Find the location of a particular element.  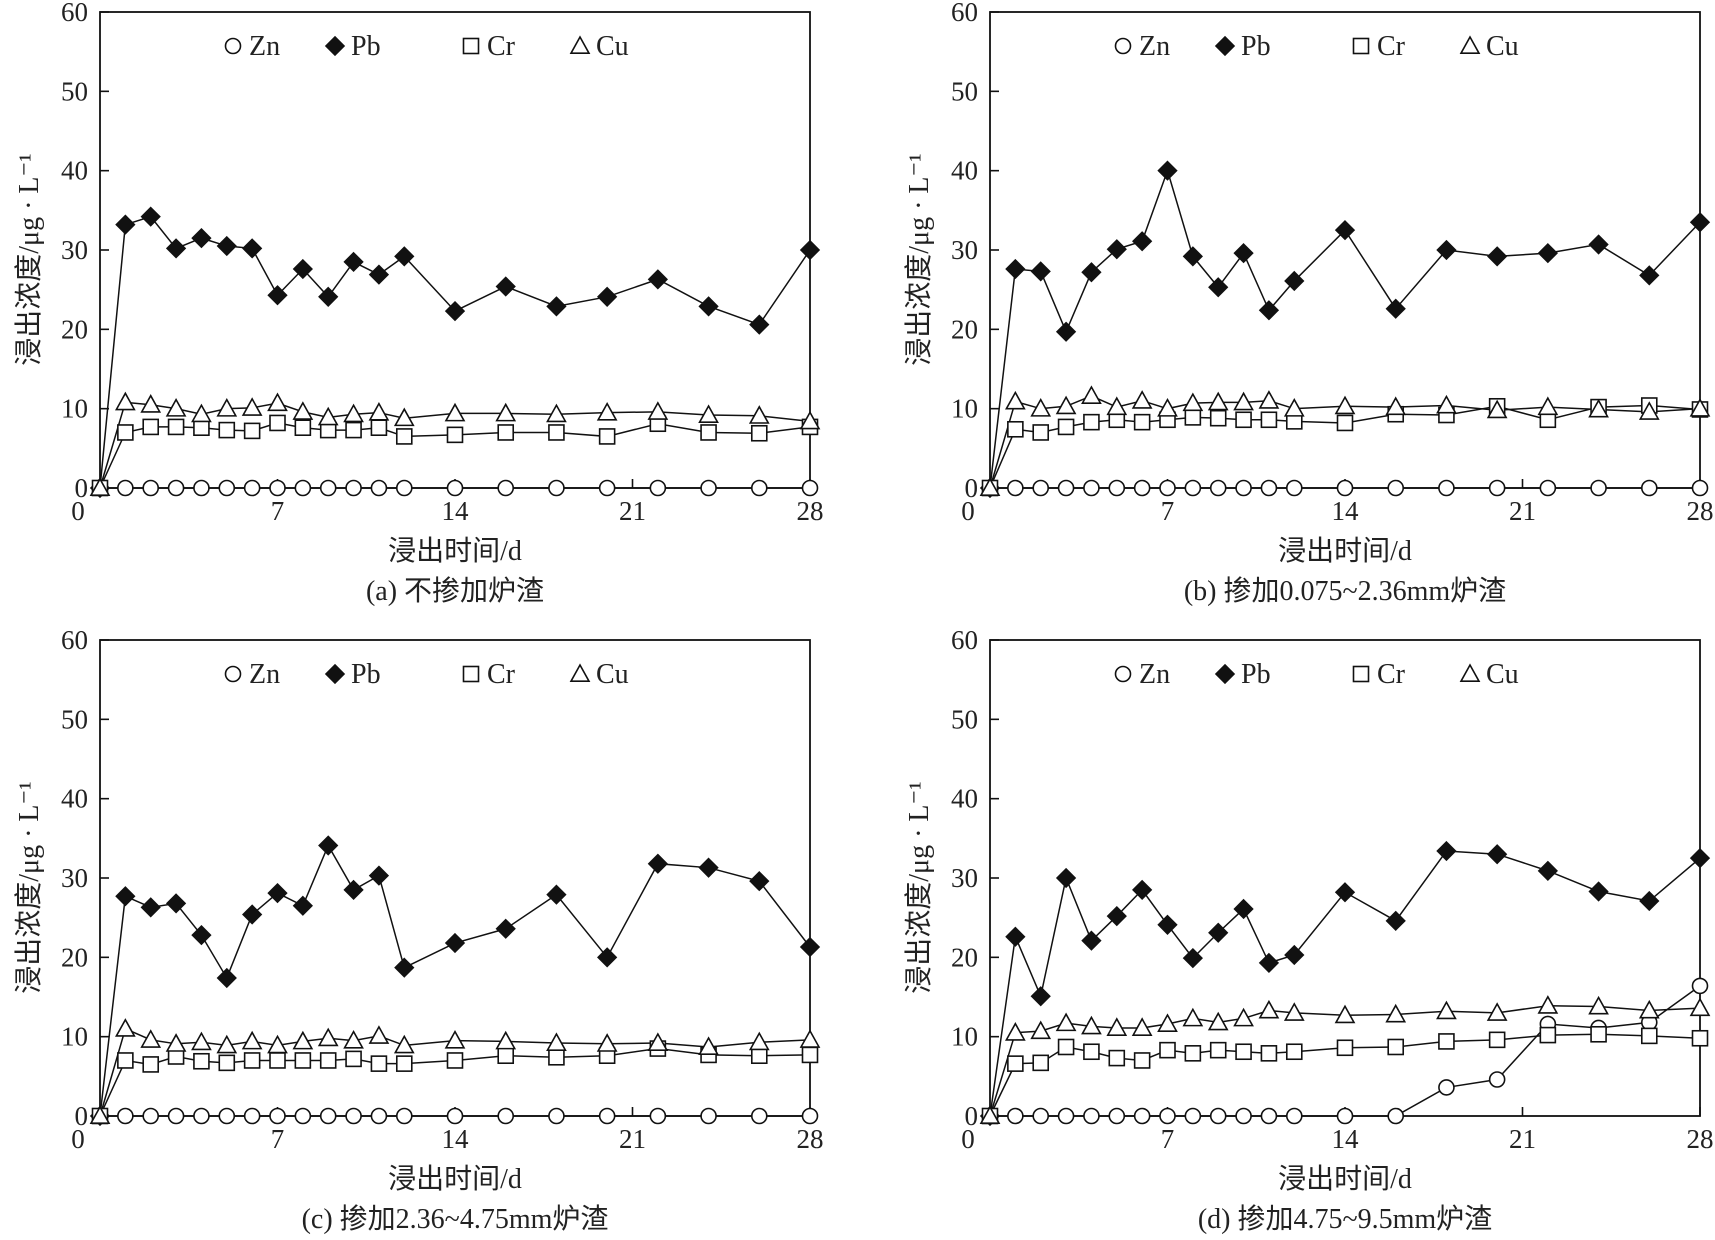

legend-marker-cu is located at coordinates (1470, 673).